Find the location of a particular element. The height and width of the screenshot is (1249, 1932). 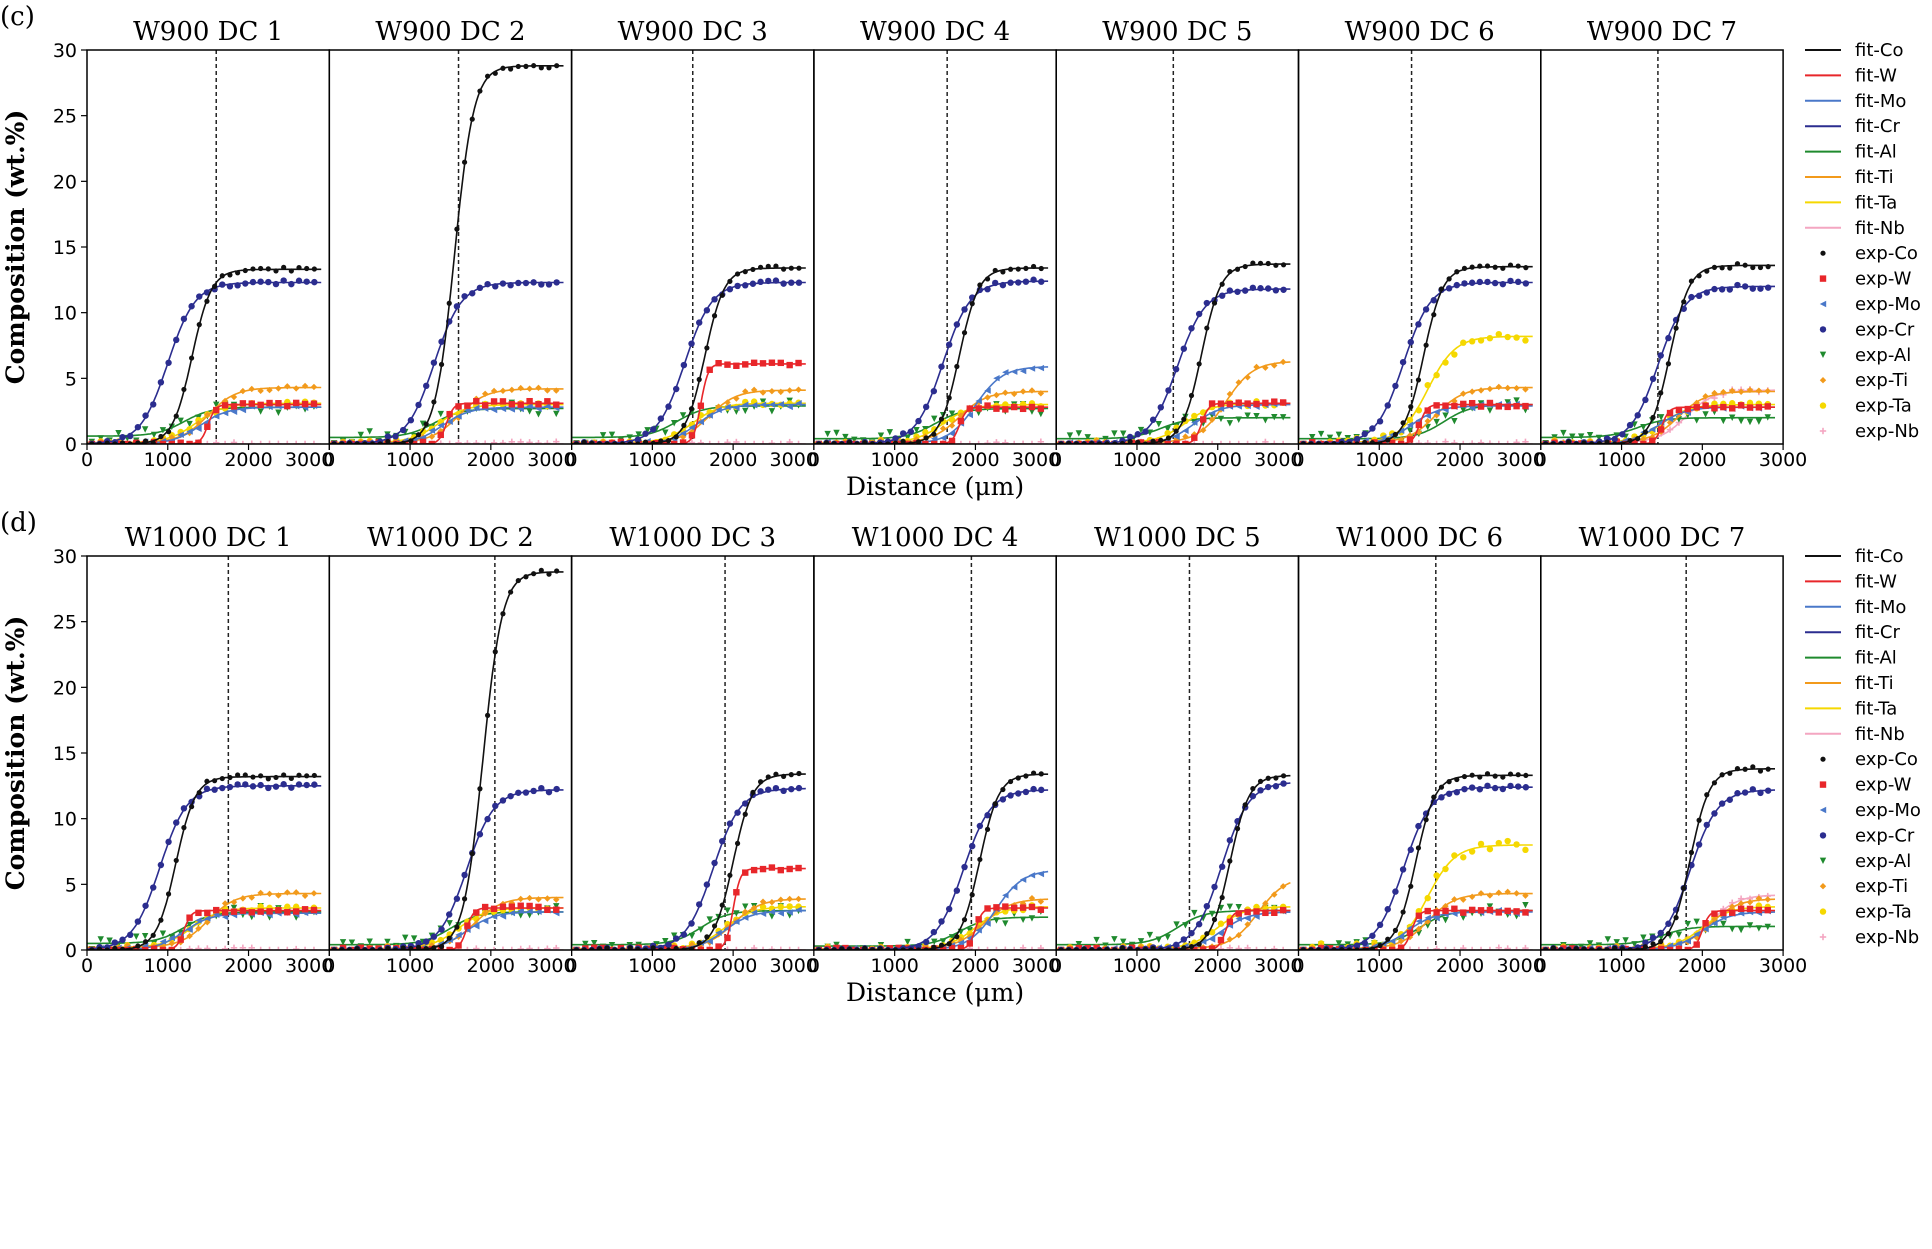

legend-exp-Mo-label: exp-Mo is located at coordinates (1888, 810).